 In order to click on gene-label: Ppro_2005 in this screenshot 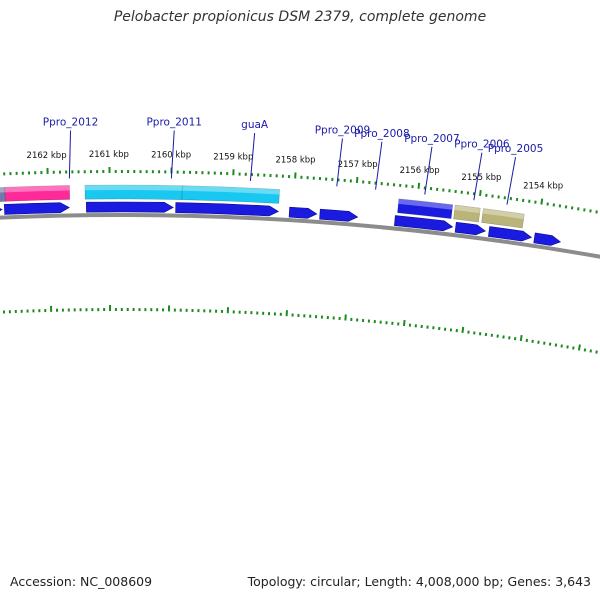, I will do `click(515, 149)`.